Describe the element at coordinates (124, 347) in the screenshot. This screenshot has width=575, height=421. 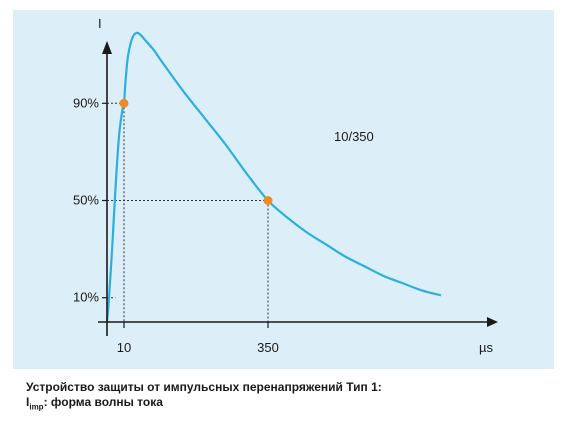
I see `x-tick-label: 10` at that location.